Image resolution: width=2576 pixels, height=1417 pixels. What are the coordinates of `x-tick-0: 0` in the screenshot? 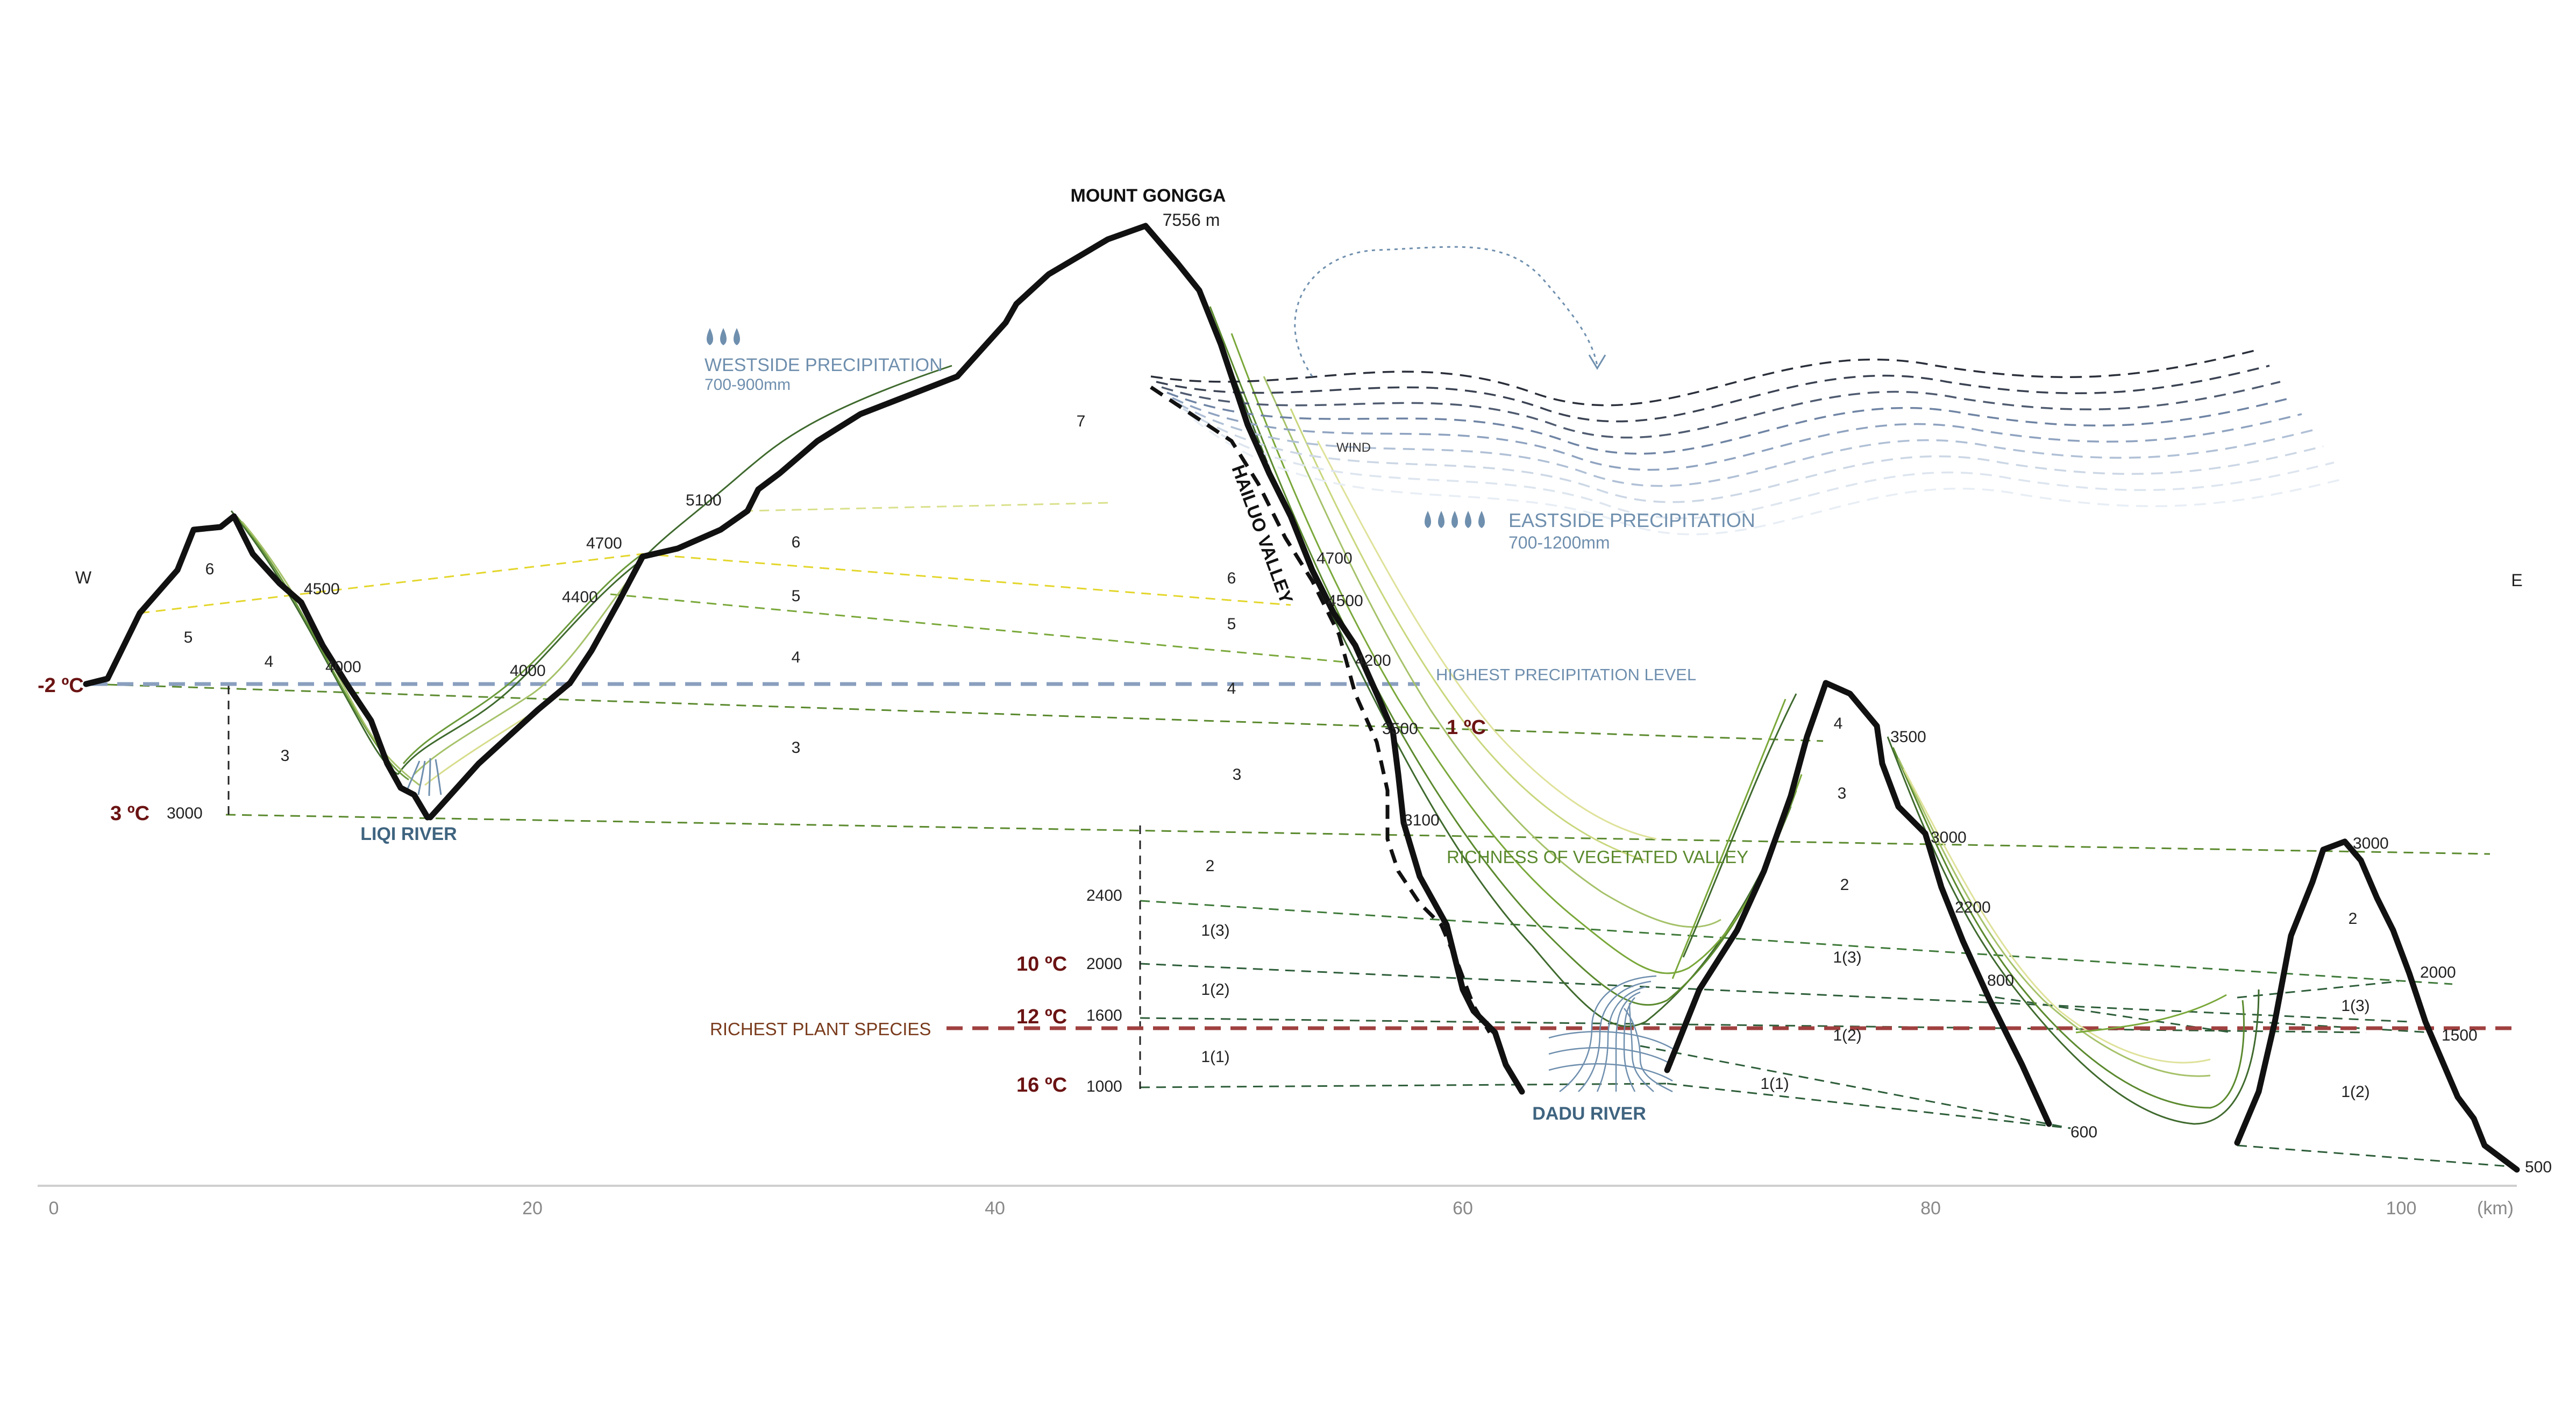 It's located at (54, 1208).